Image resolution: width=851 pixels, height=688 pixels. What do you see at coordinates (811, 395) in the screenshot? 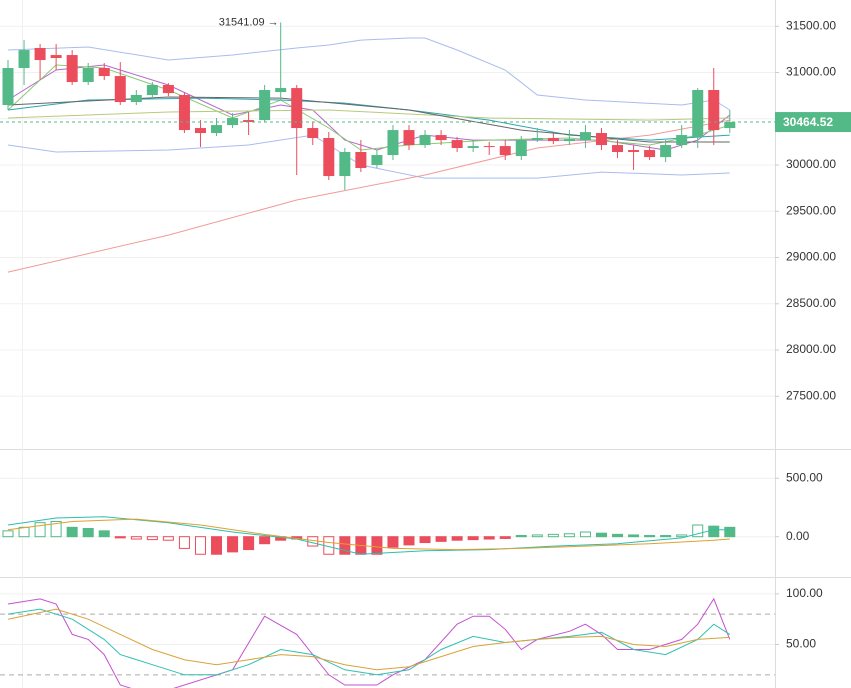
I see `y-tick-label: 27500.00` at bounding box center [811, 395].